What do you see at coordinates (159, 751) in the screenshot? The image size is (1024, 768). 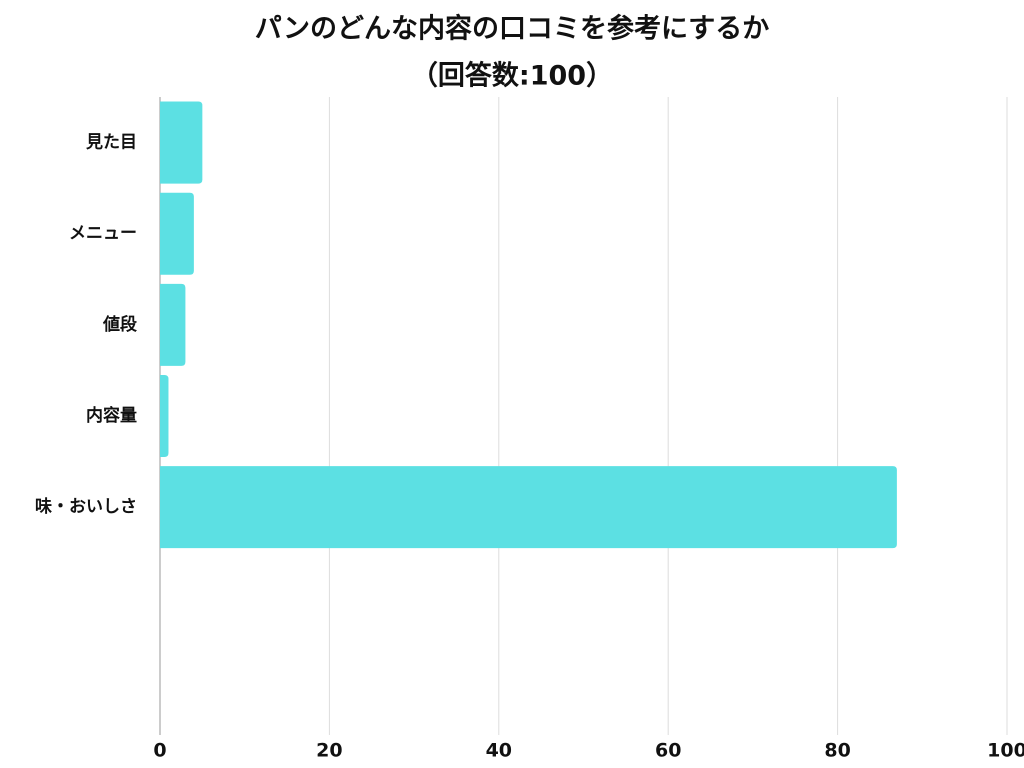 I see `x-tick-label: 0` at bounding box center [159, 751].